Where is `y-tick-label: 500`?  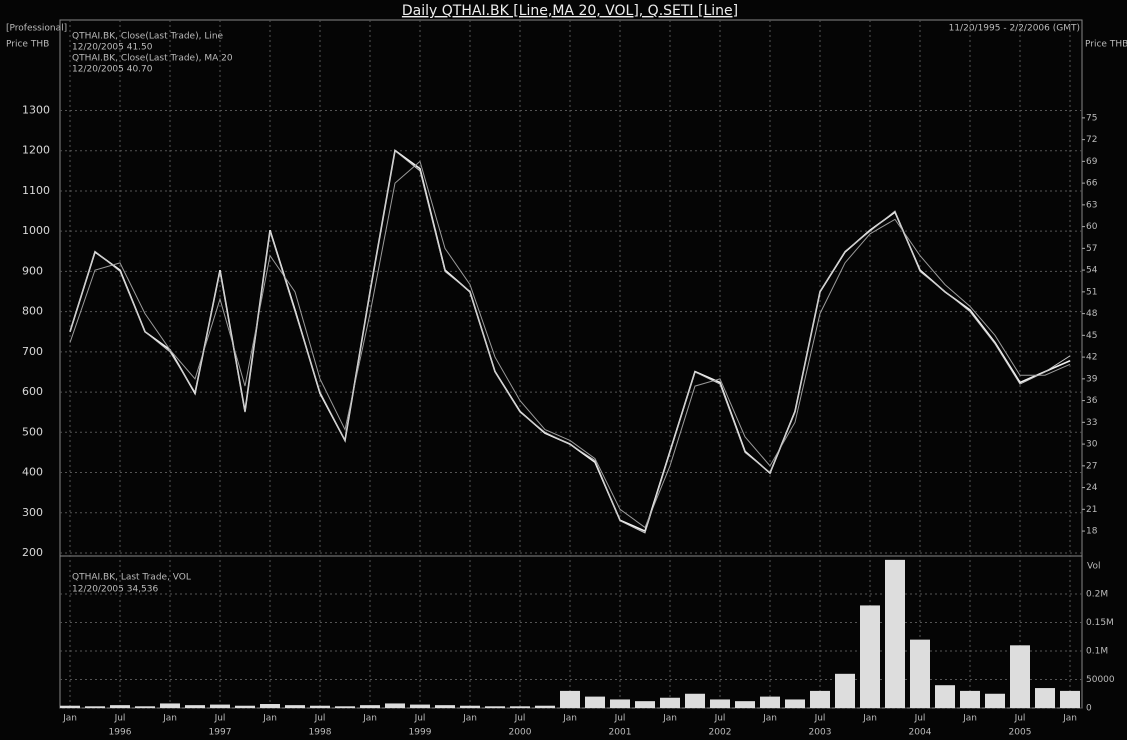 y-tick-label: 500 is located at coordinates (32, 431).